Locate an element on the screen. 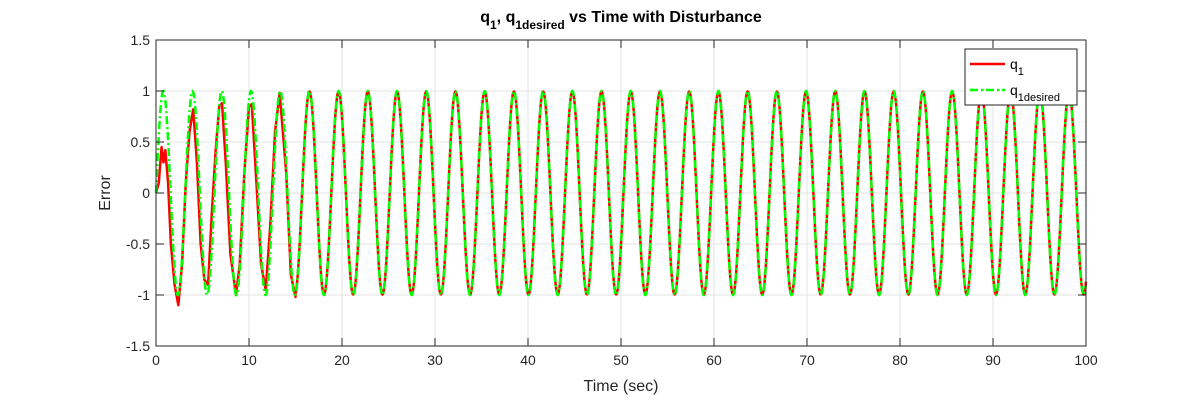 This screenshot has height=400, width=1200. chart-title: q1, q1desired vs Time with Disturbance is located at coordinates (621, 20).